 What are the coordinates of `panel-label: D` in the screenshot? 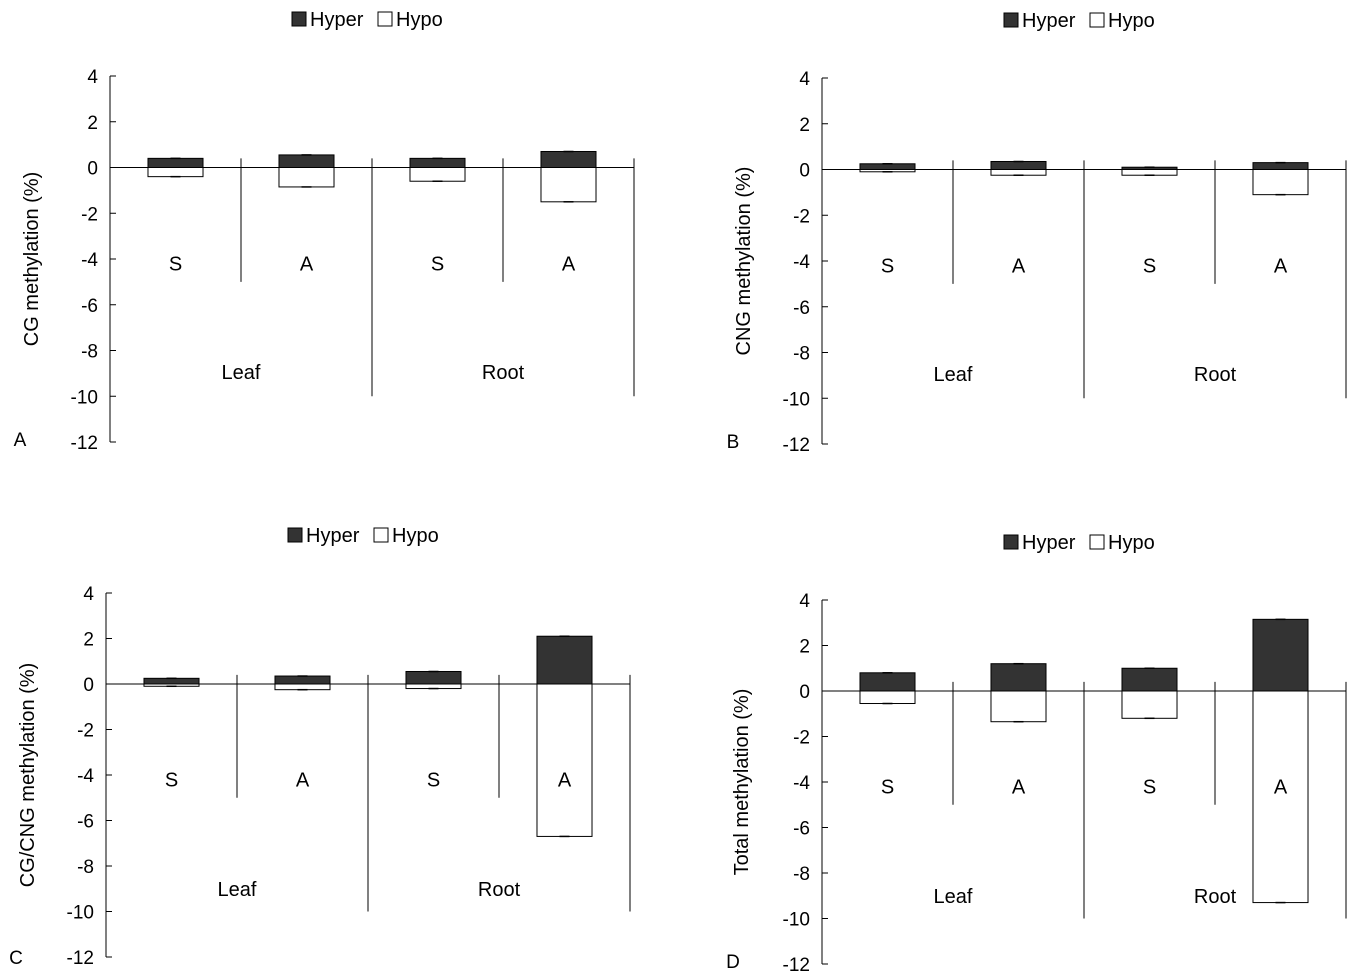 It's located at (733, 962).